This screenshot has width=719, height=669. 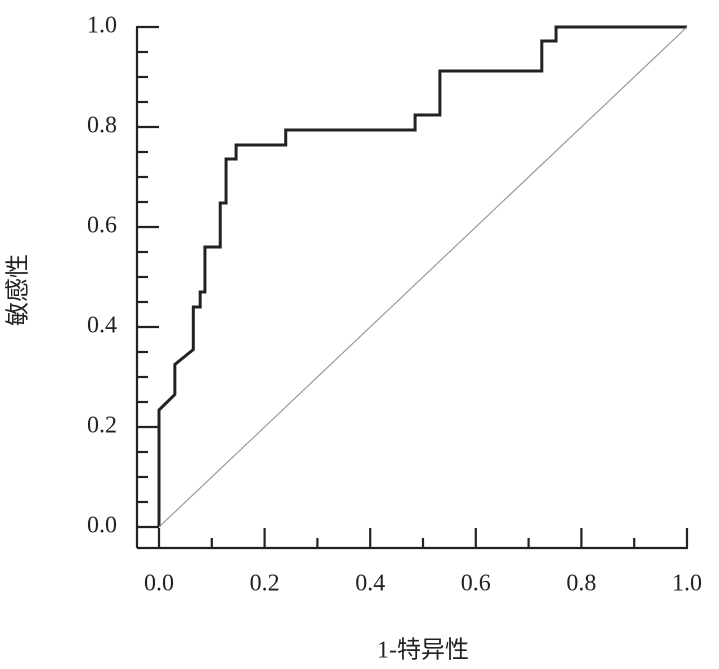 I want to click on x-axis-title: 1-特异性, so click(x=423, y=650).